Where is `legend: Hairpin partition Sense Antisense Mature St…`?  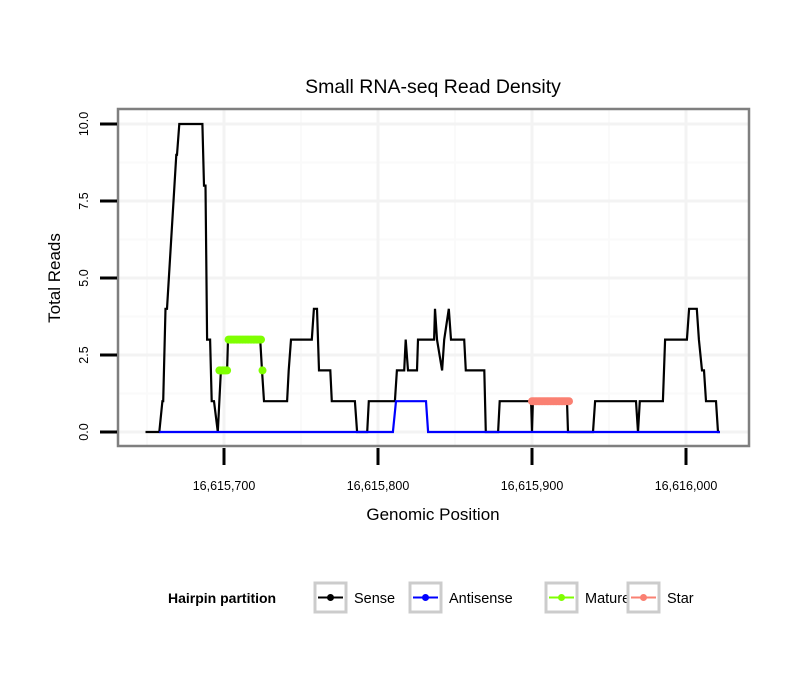 legend: Hairpin partition Sense Antisense Mature St… is located at coordinates (431, 597).